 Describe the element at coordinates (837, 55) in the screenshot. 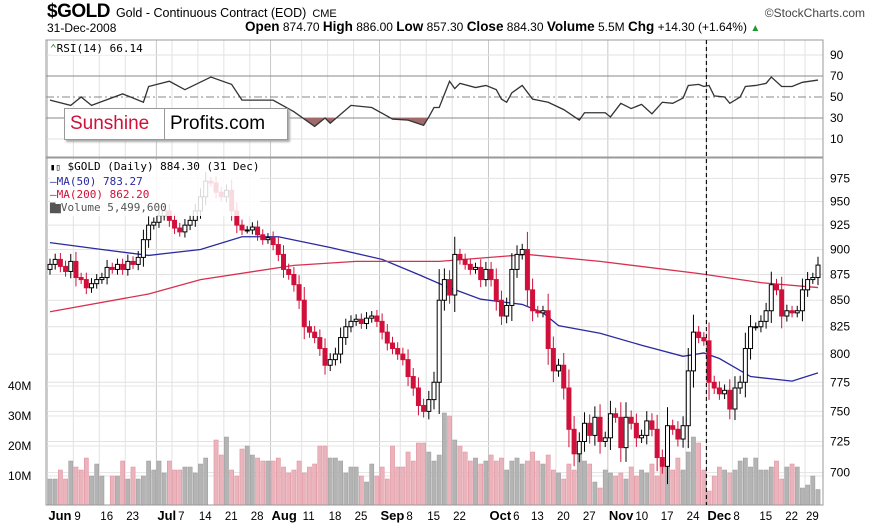

I see `rsi-tick-label: 90` at that location.